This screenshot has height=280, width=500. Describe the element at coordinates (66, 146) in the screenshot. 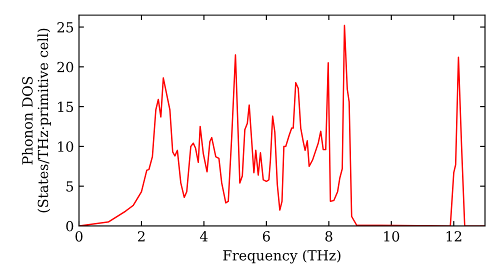

I see `y-tick-label: 10` at that location.